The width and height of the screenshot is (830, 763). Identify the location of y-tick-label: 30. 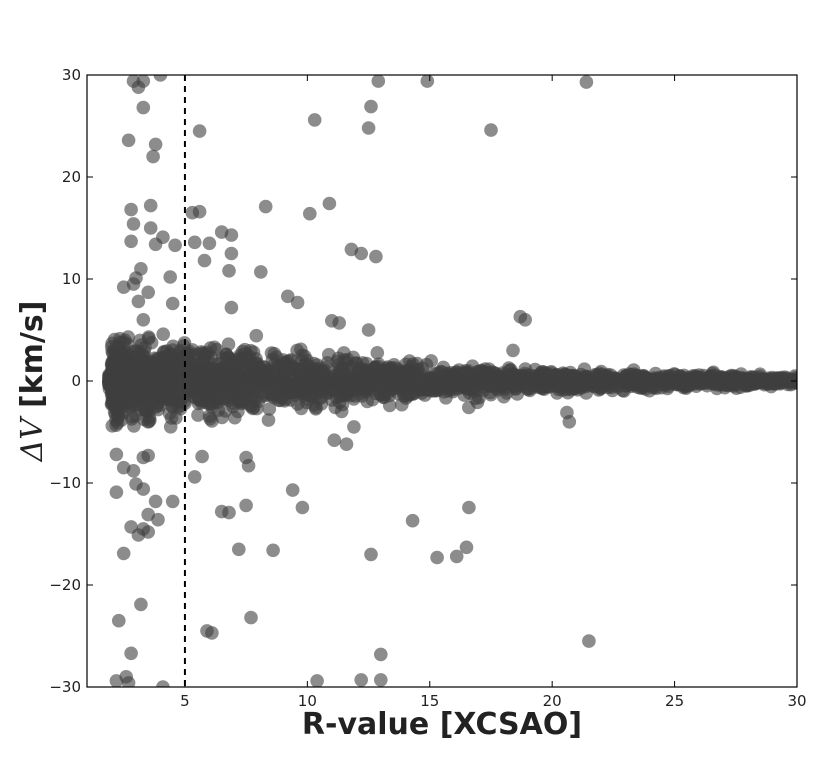
(71, 75).